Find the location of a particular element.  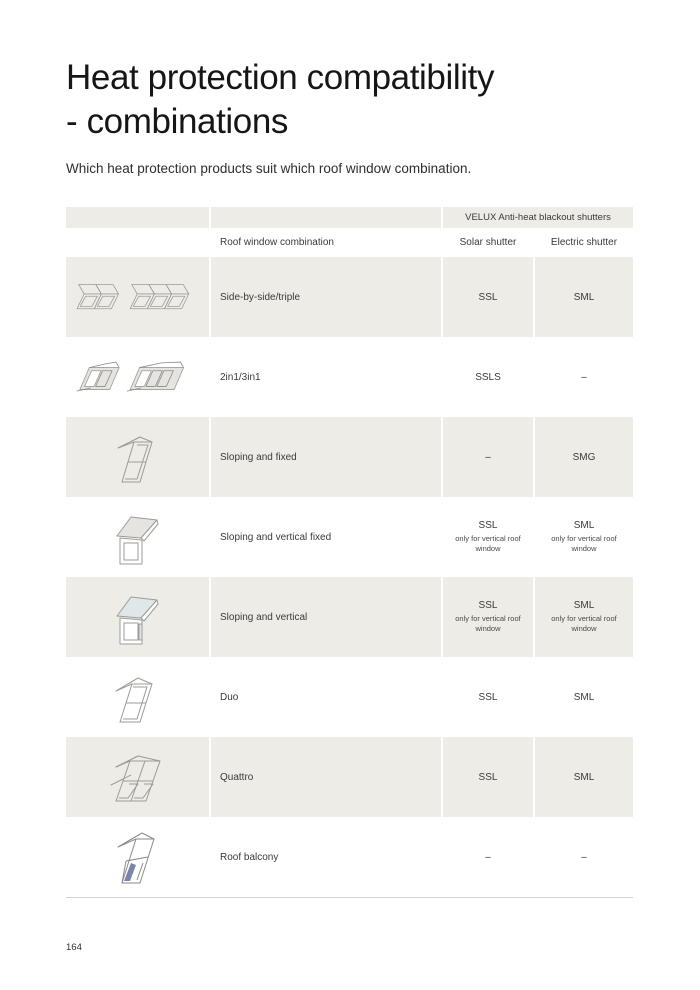

side-by-side-triple-icon is located at coordinates (132, 297).